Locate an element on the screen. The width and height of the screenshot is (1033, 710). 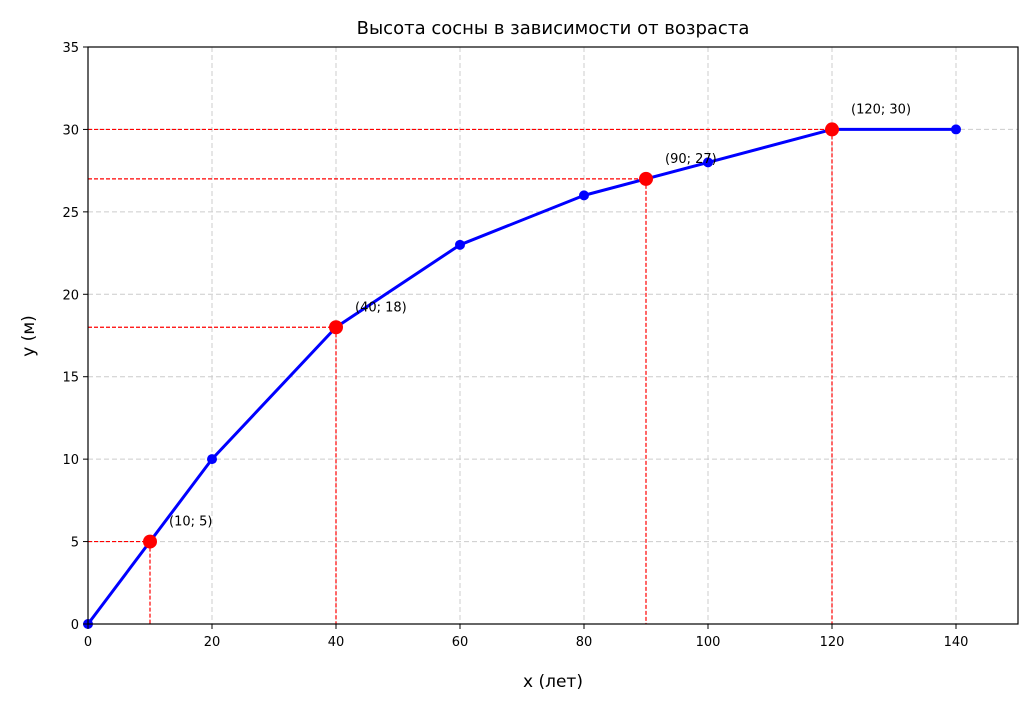
y-tick-label: 10 is located at coordinates (70, 460).